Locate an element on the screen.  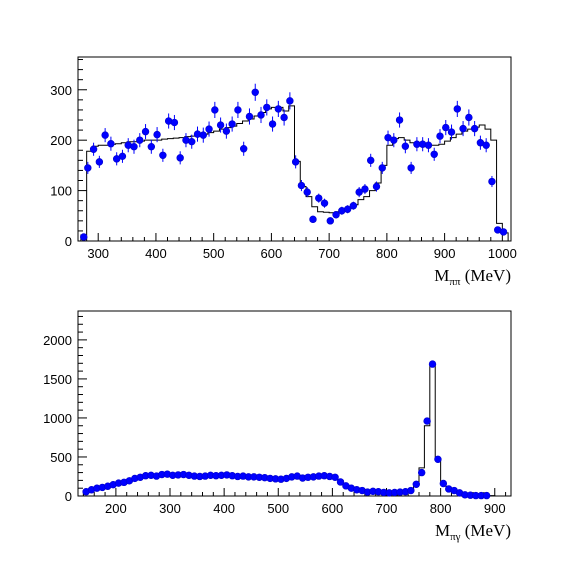
x-tick-label: 300 is located at coordinates (170, 508).